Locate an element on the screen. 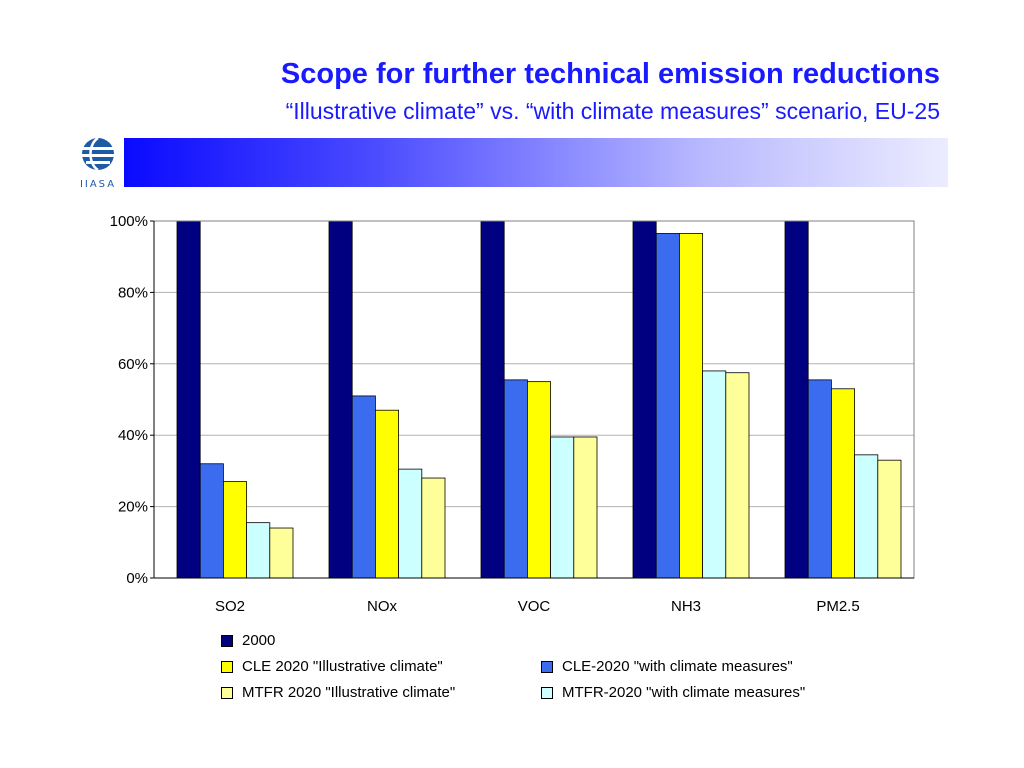  x-tick-label: VOC is located at coordinates (534, 606).